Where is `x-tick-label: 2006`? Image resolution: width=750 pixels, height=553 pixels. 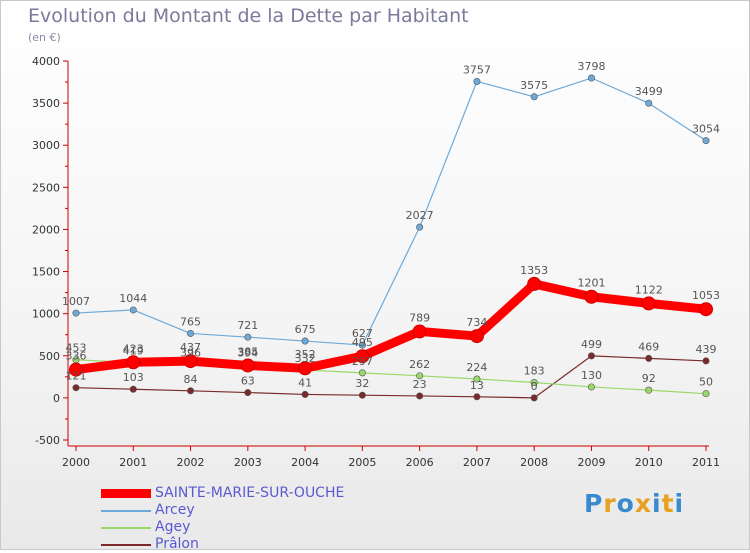
x-tick-label: 2006 is located at coordinates (420, 462).